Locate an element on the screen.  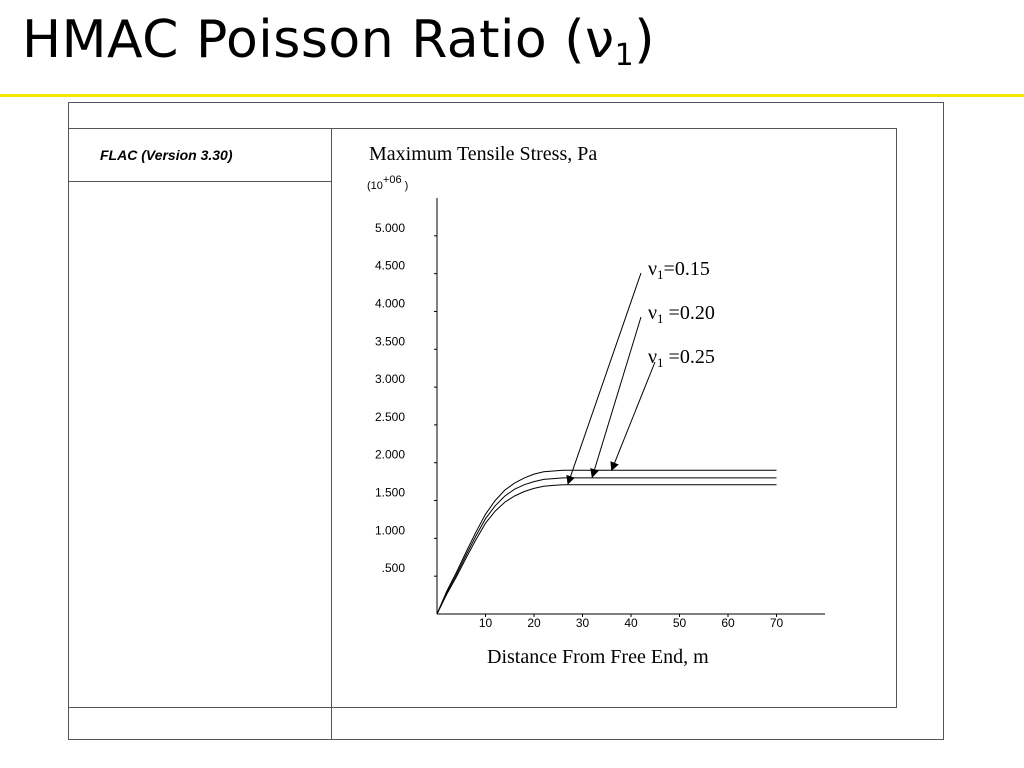
y-tick-label: .500 is located at coordinates (394, 568).